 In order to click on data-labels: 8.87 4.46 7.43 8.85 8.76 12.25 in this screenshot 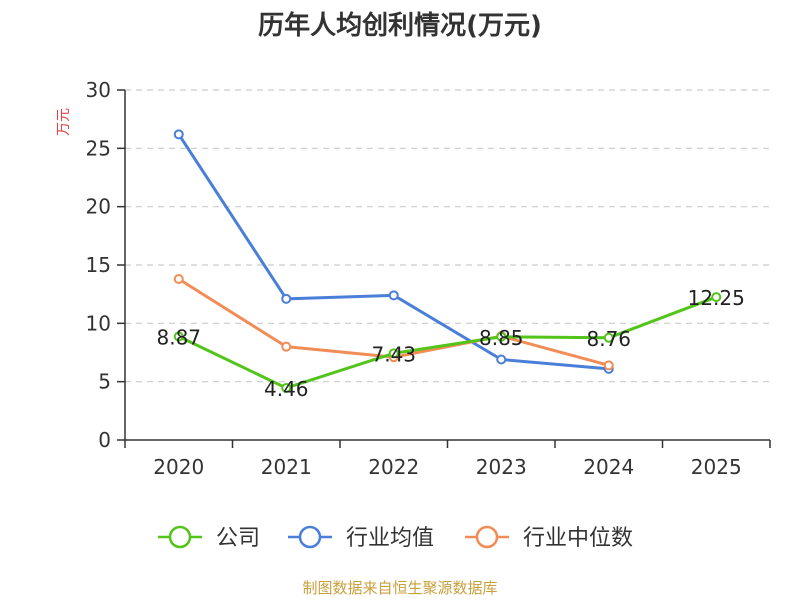, I will do `click(450, 343)`.